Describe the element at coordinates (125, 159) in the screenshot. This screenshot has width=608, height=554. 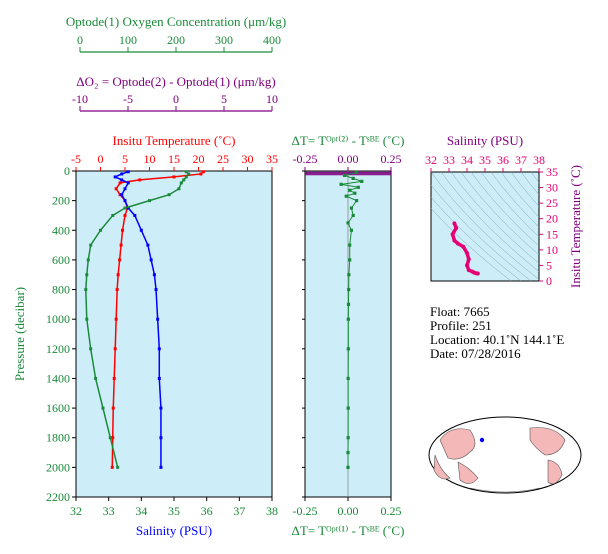
I see `temperature-tick-label: 5` at that location.